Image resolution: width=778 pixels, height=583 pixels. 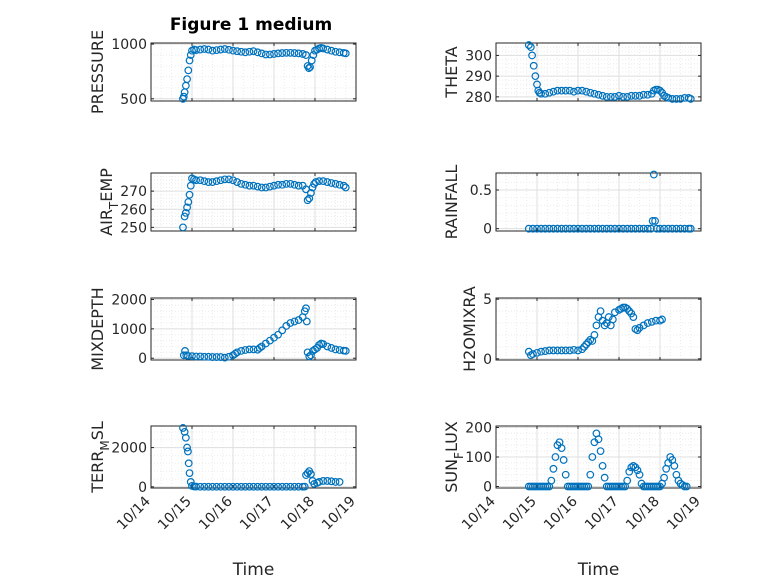 I want to click on y-tick-label: 2000, so click(x=129, y=300).